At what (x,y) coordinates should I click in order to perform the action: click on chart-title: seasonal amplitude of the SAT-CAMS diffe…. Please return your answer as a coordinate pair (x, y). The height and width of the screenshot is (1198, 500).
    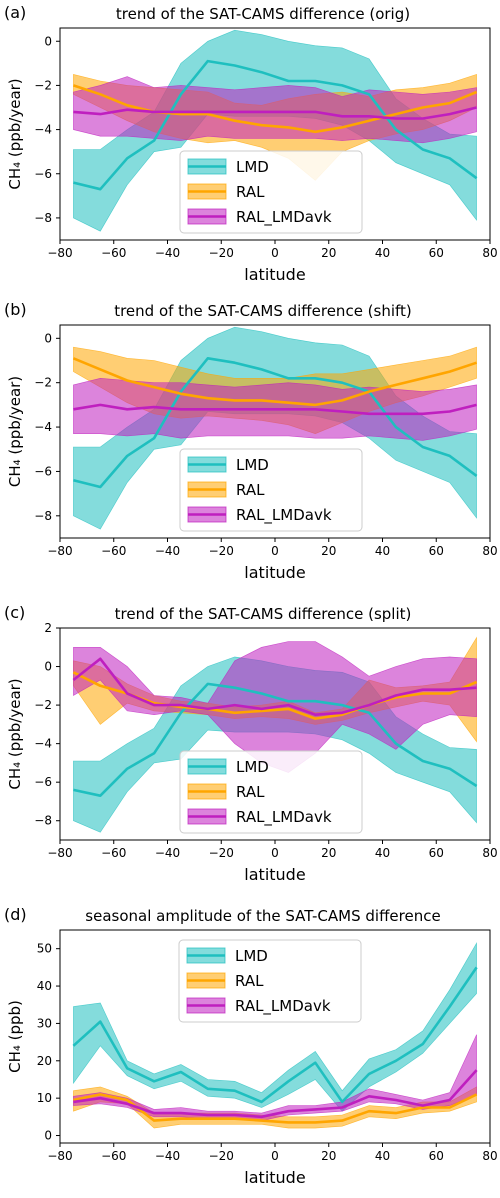
    Looking at the image, I should click on (262, 916).